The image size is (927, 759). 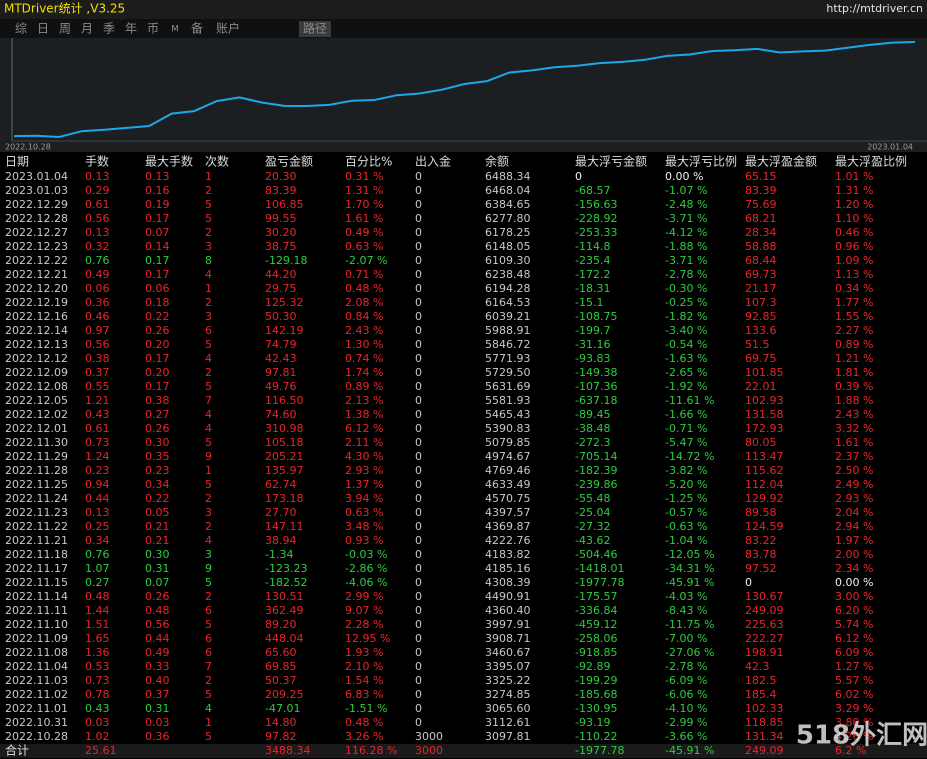 What do you see at coordinates (854, 302) in the screenshot?
I see `table-cell: 1.77 %` at bounding box center [854, 302].